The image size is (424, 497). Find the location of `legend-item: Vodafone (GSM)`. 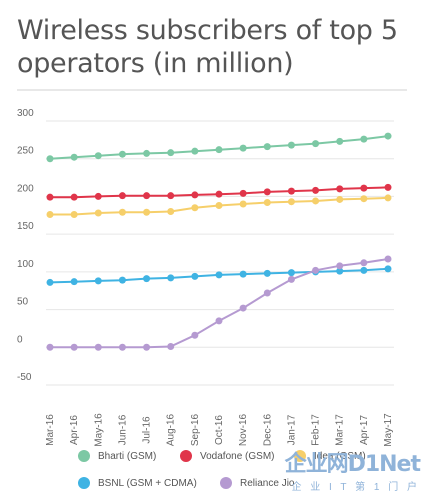

legend-item: Vodafone (GSM) is located at coordinates (227, 456).